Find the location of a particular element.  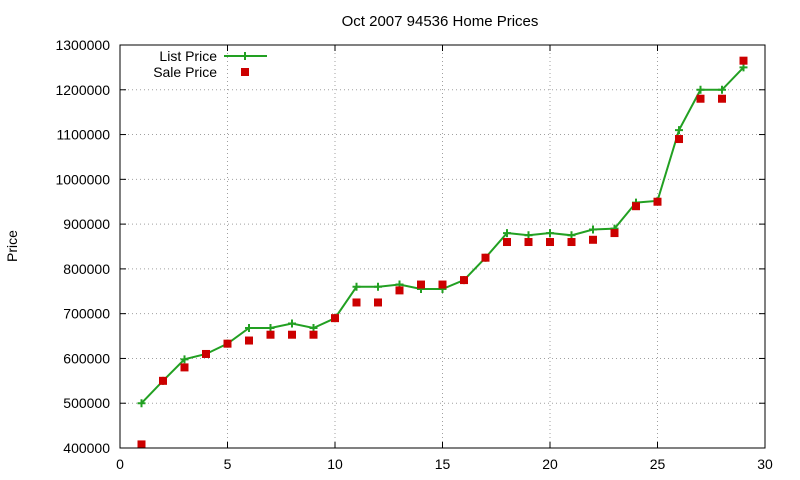

x-tick-label: 25 is located at coordinates (658, 464).